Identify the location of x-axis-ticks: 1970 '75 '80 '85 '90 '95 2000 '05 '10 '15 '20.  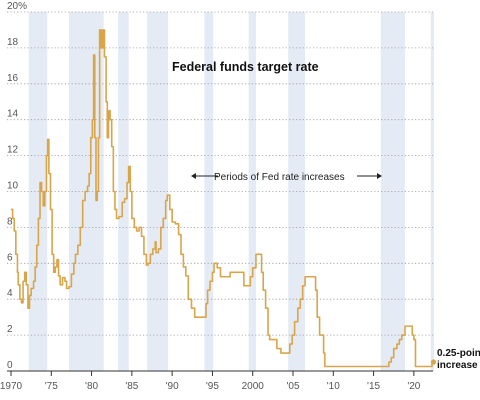
(210, 381).